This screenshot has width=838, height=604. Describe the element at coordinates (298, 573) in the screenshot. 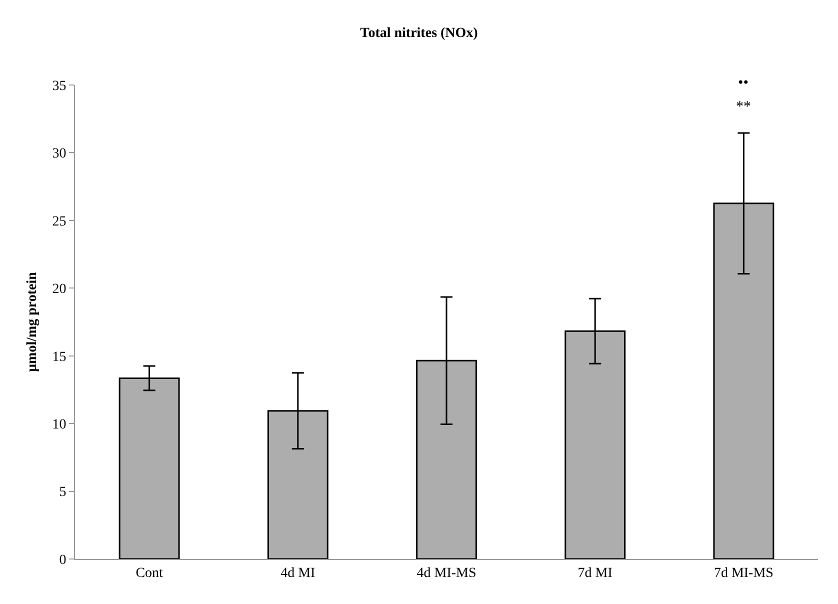

I see `x-tick-label: 4d MI` at that location.